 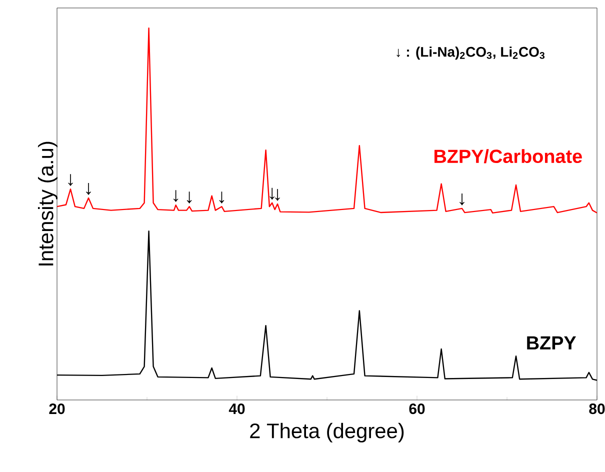 What do you see at coordinates (417, 409) in the screenshot?
I see `x-tick-label: 60` at bounding box center [417, 409].